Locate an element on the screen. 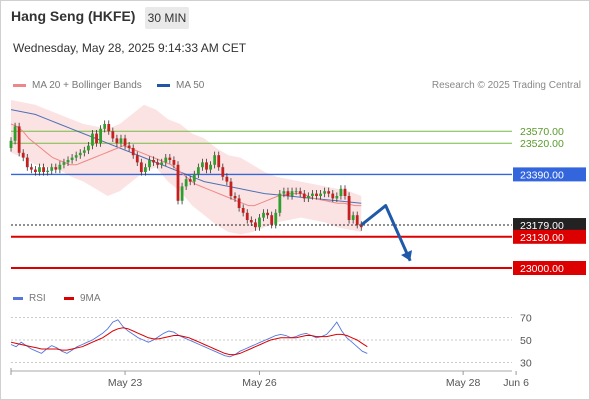 The image size is (590, 400). level-label: 23000.00 is located at coordinates (542, 269).